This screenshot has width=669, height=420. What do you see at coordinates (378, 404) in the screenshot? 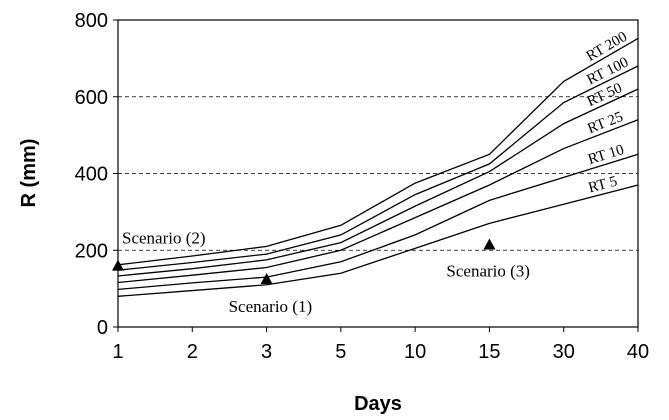
I see `x-axis-title: Days` at bounding box center [378, 404].